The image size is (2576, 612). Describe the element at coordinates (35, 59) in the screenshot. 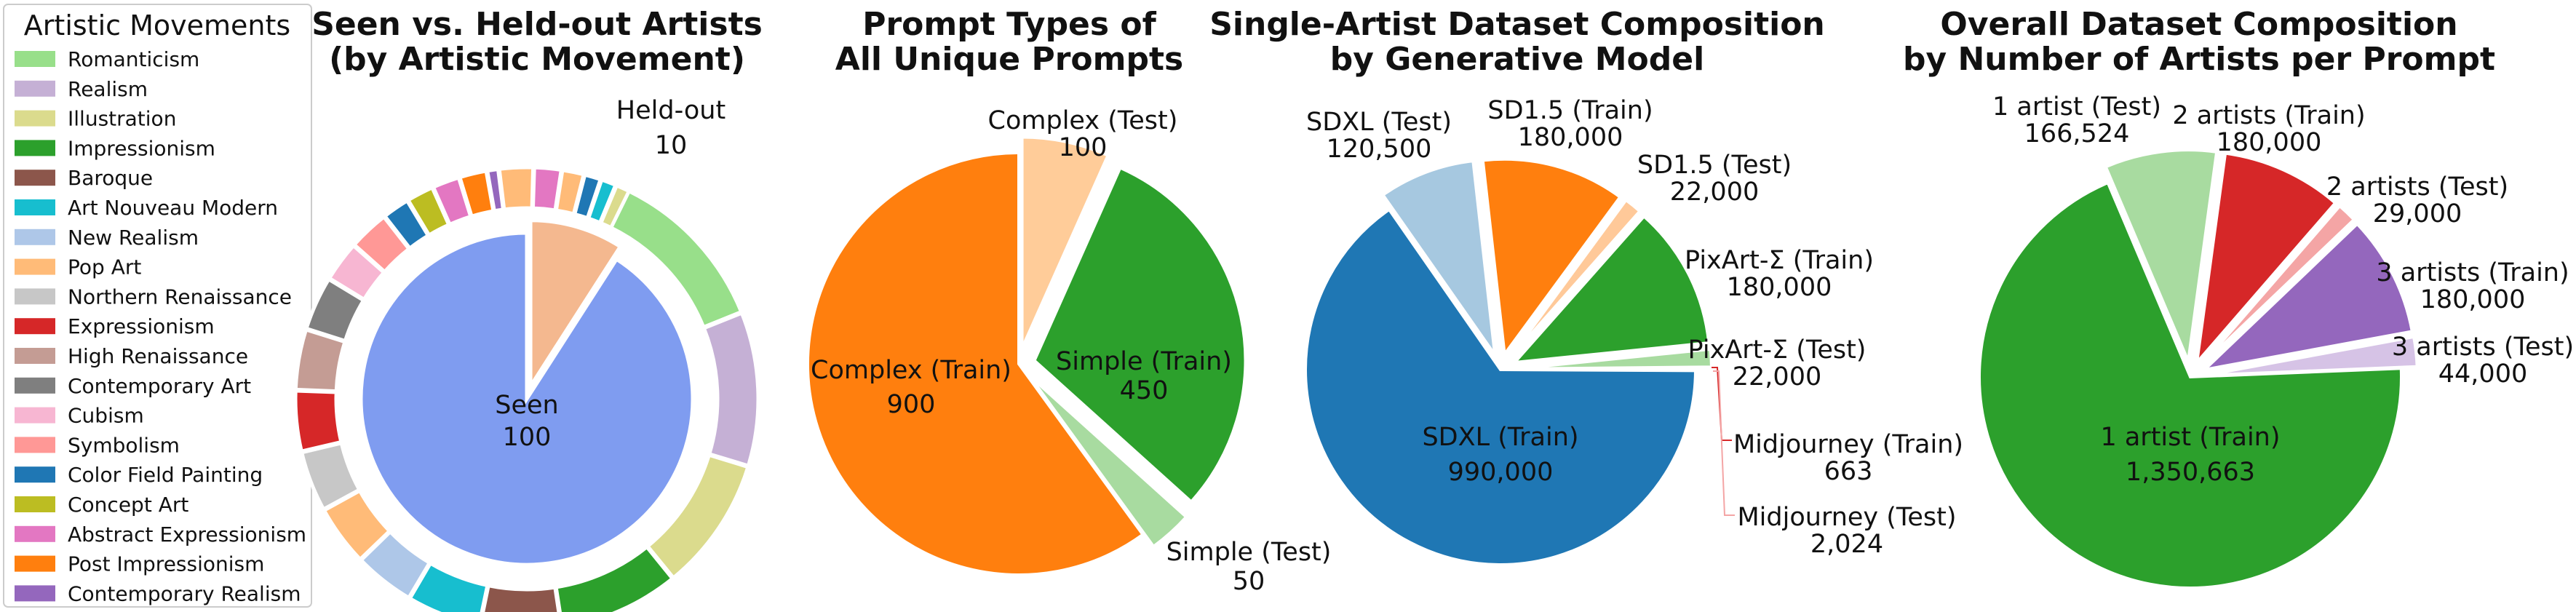

I see `legend-swatch-romanticism` at that location.